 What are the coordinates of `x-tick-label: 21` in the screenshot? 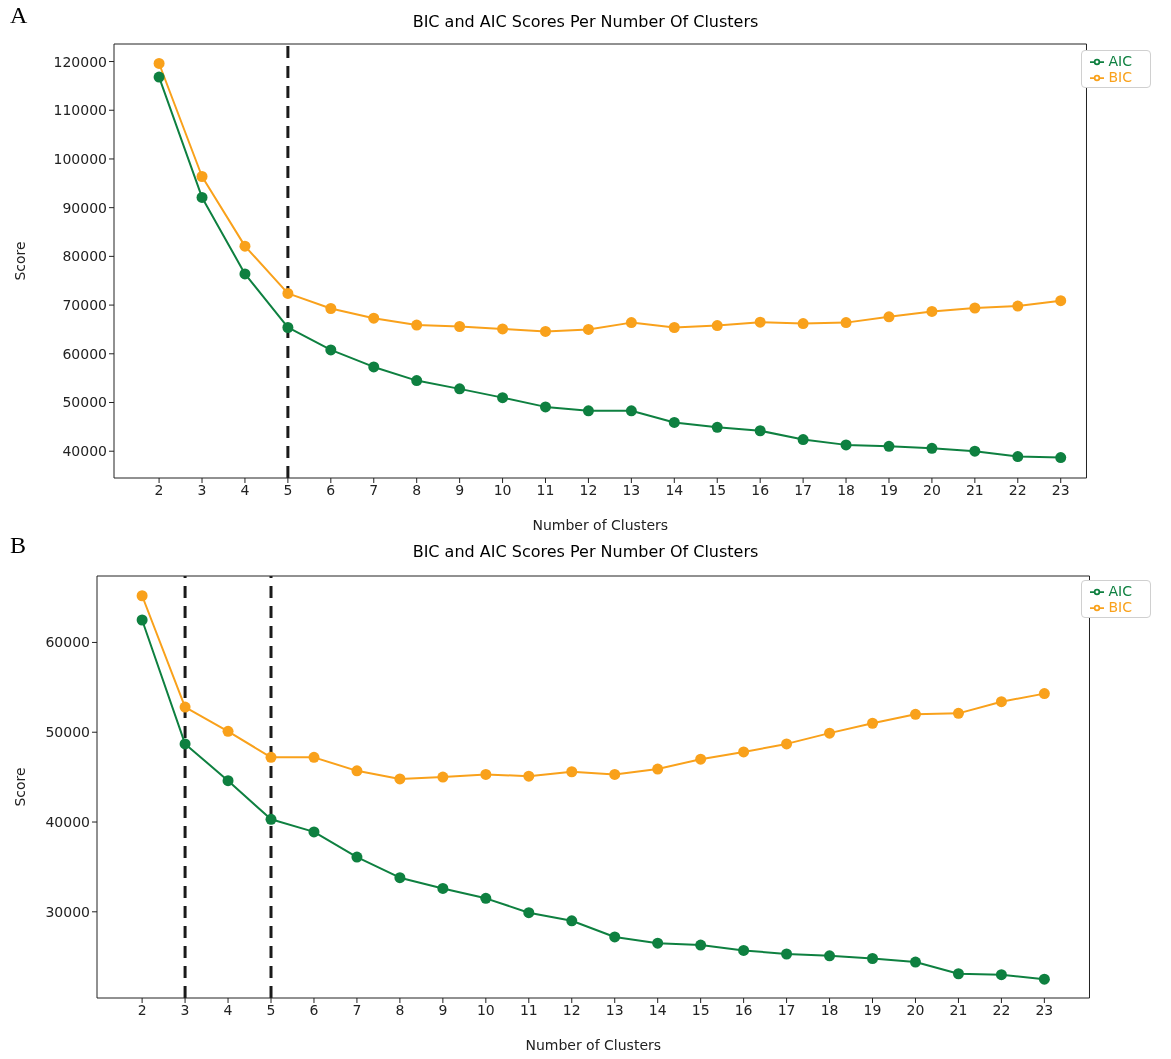 It's located at (974, 489).